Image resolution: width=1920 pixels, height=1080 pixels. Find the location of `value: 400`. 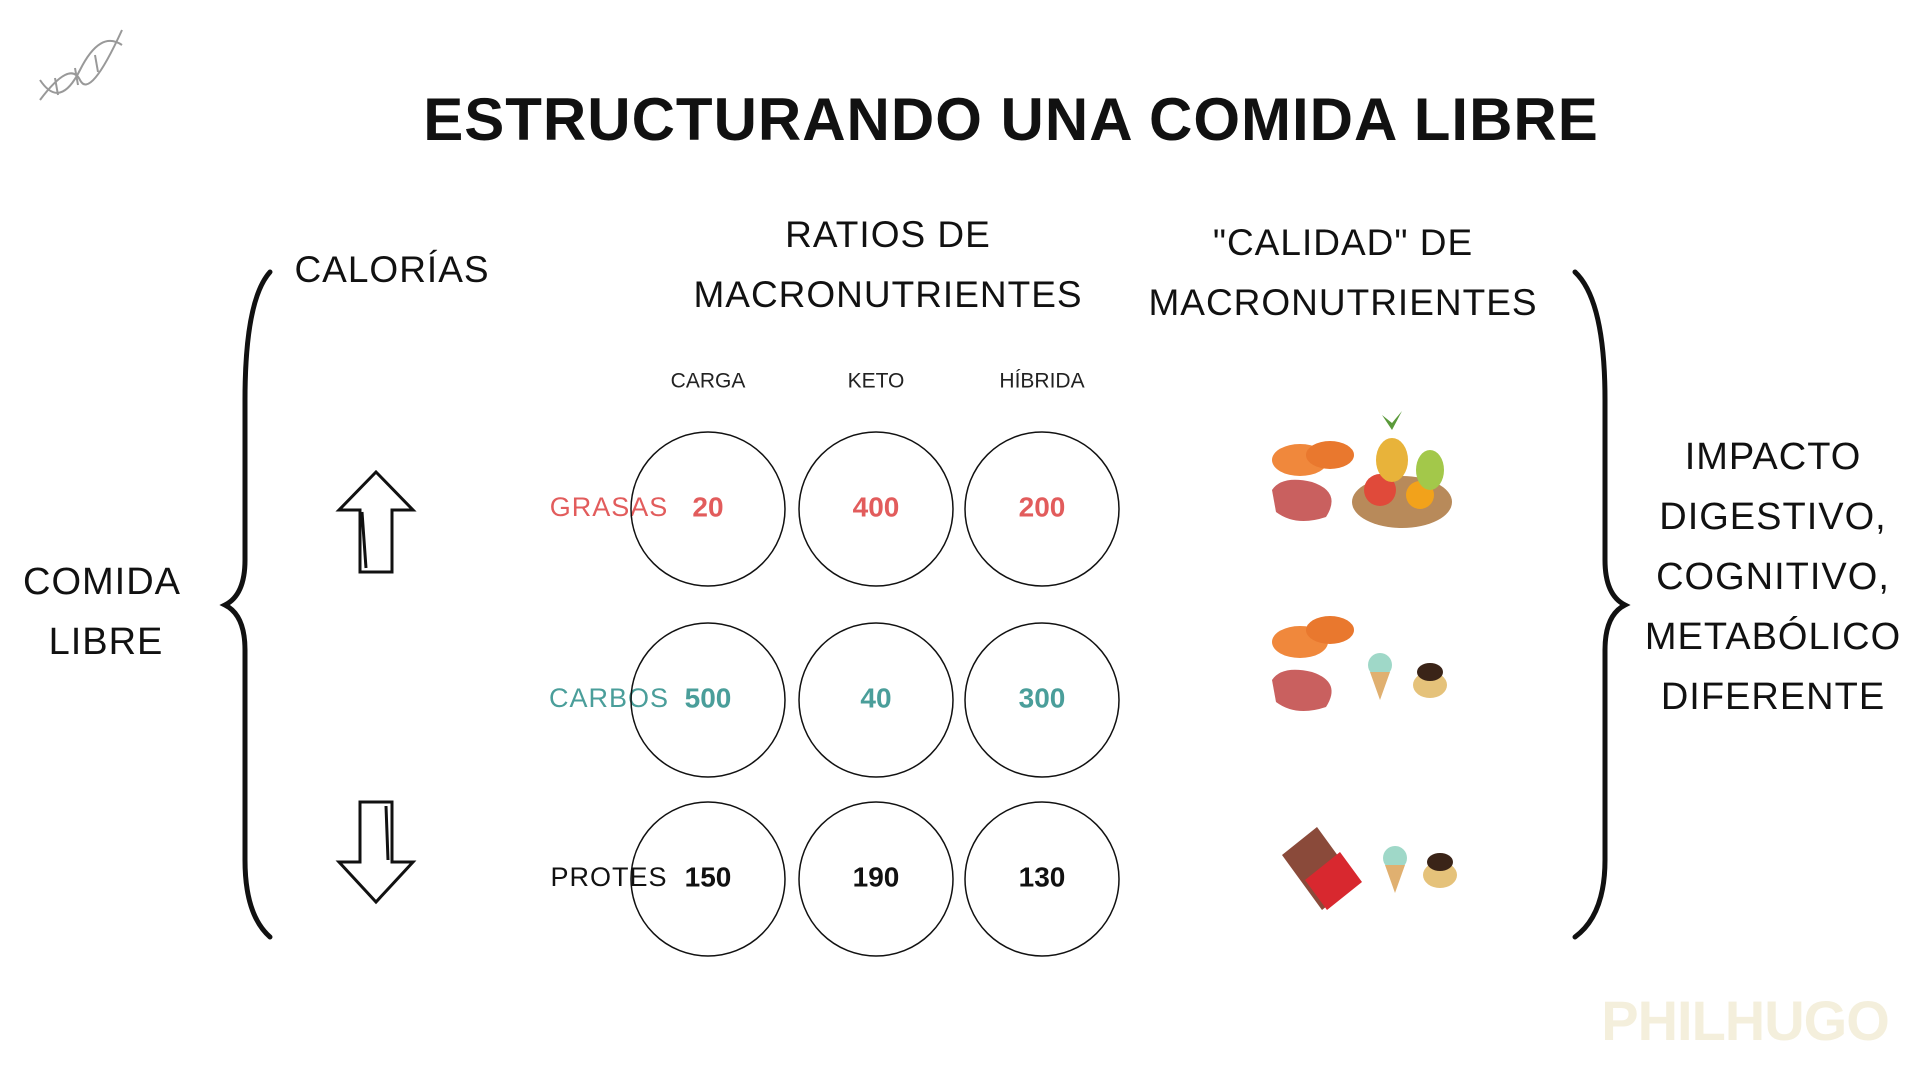

value: 400 is located at coordinates (876, 506).